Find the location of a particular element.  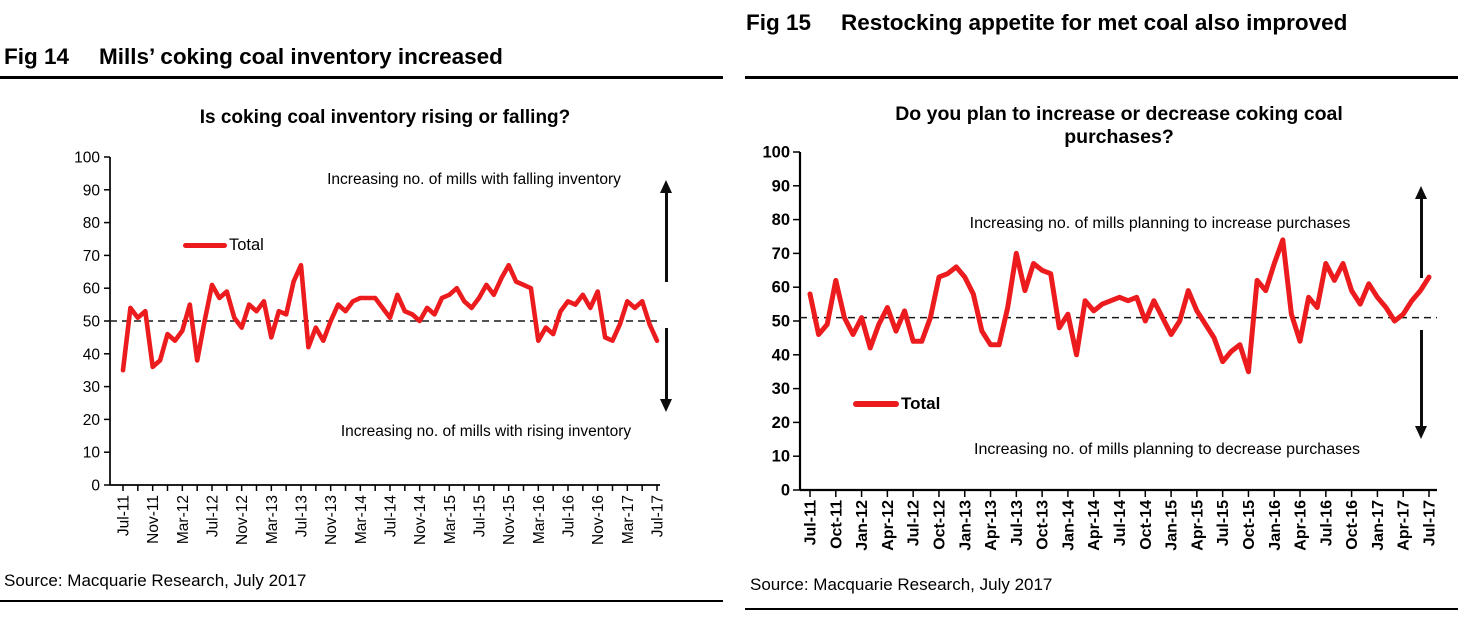

x-tick-label: Apr-13 is located at coordinates (991, 525).